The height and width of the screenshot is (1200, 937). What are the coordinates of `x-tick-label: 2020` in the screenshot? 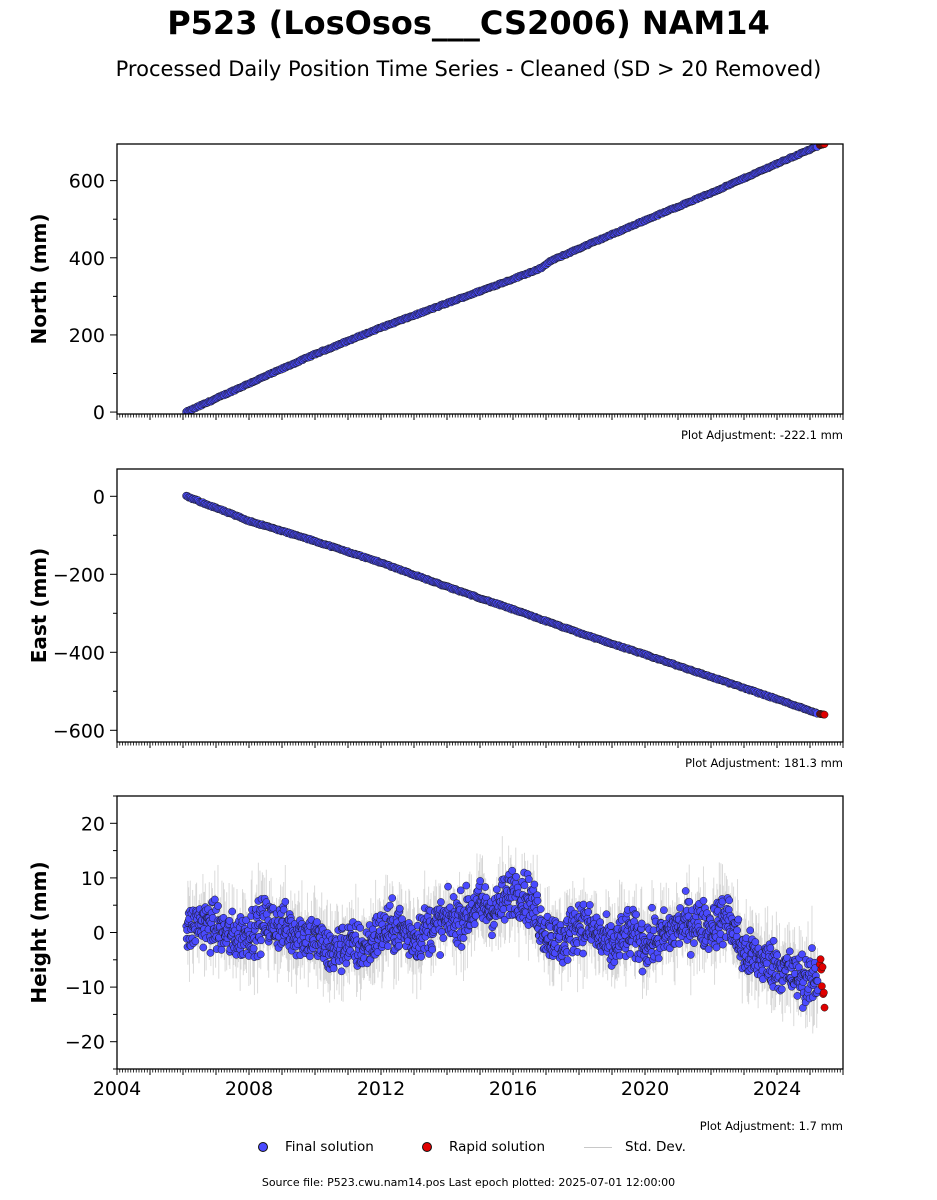 It's located at (645, 1089).